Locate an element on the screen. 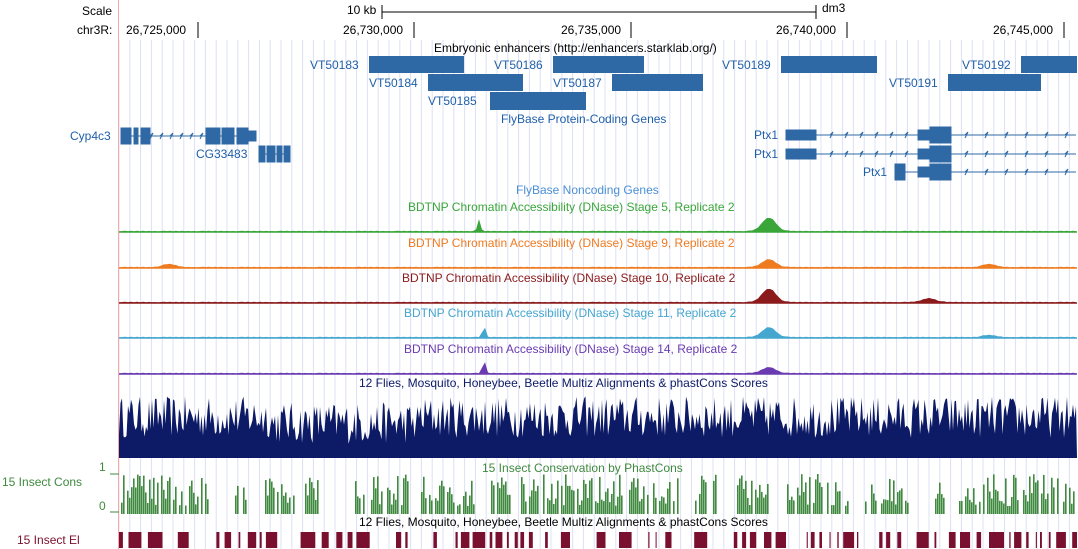  enhancer-label: VT50184 is located at coordinates (393, 83).